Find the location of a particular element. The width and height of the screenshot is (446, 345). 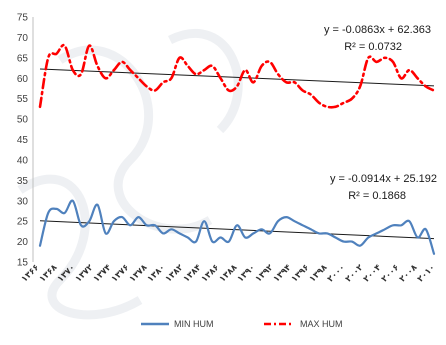

x-tick-label: ۱۳۹۴ is located at coordinates (283, 274).